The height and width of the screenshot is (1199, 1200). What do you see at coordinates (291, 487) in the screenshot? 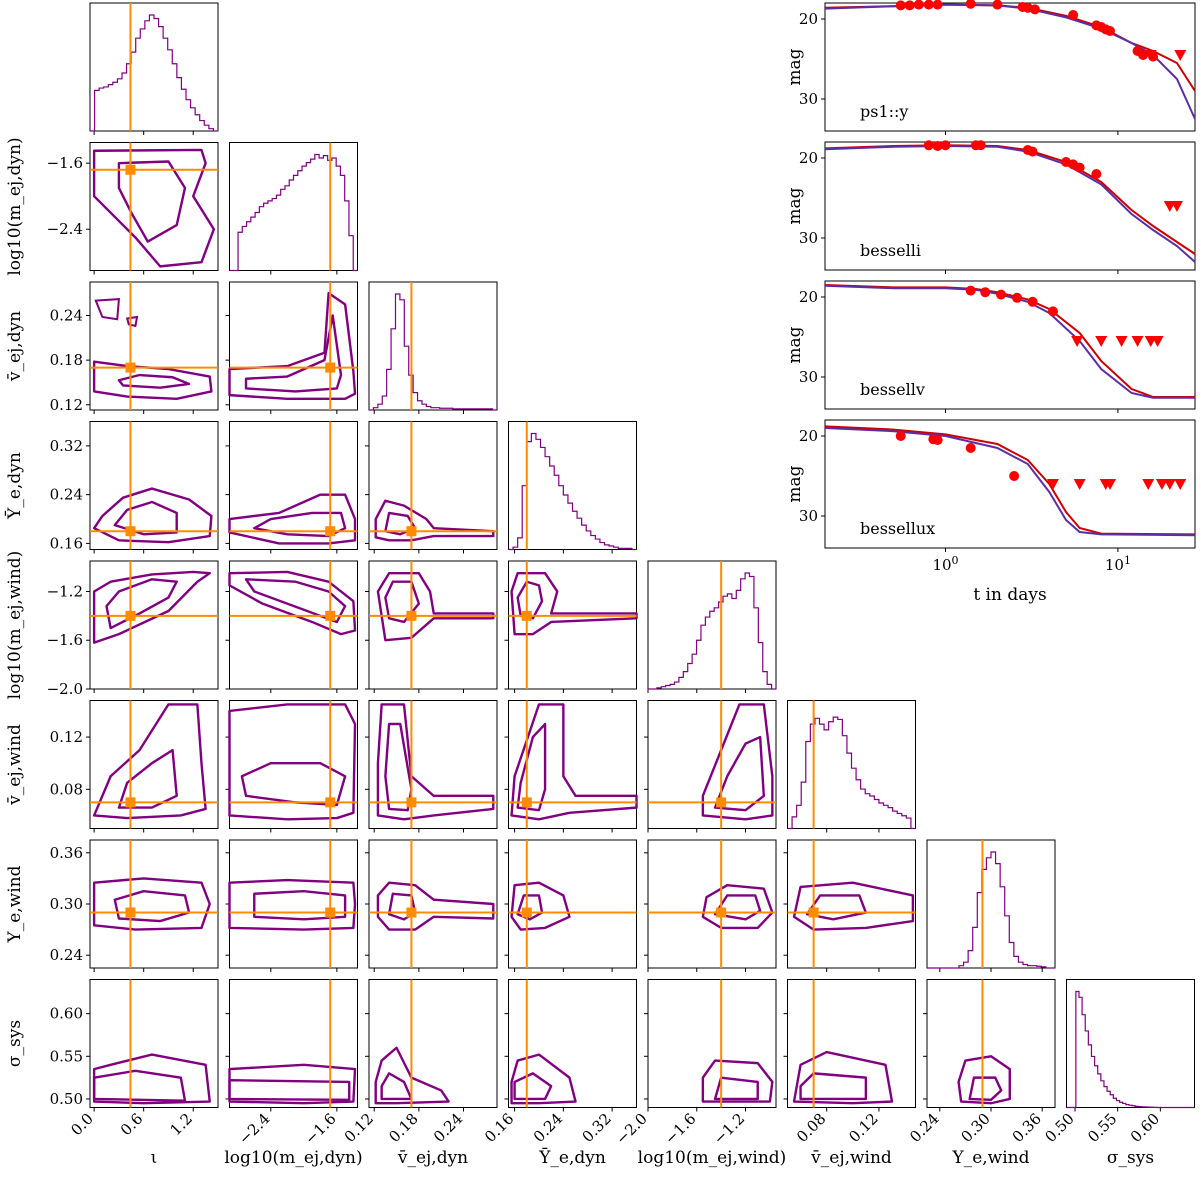
I see `corner-panel-Ye_dyn-vs-log10_mej_dyn` at bounding box center [291, 487].